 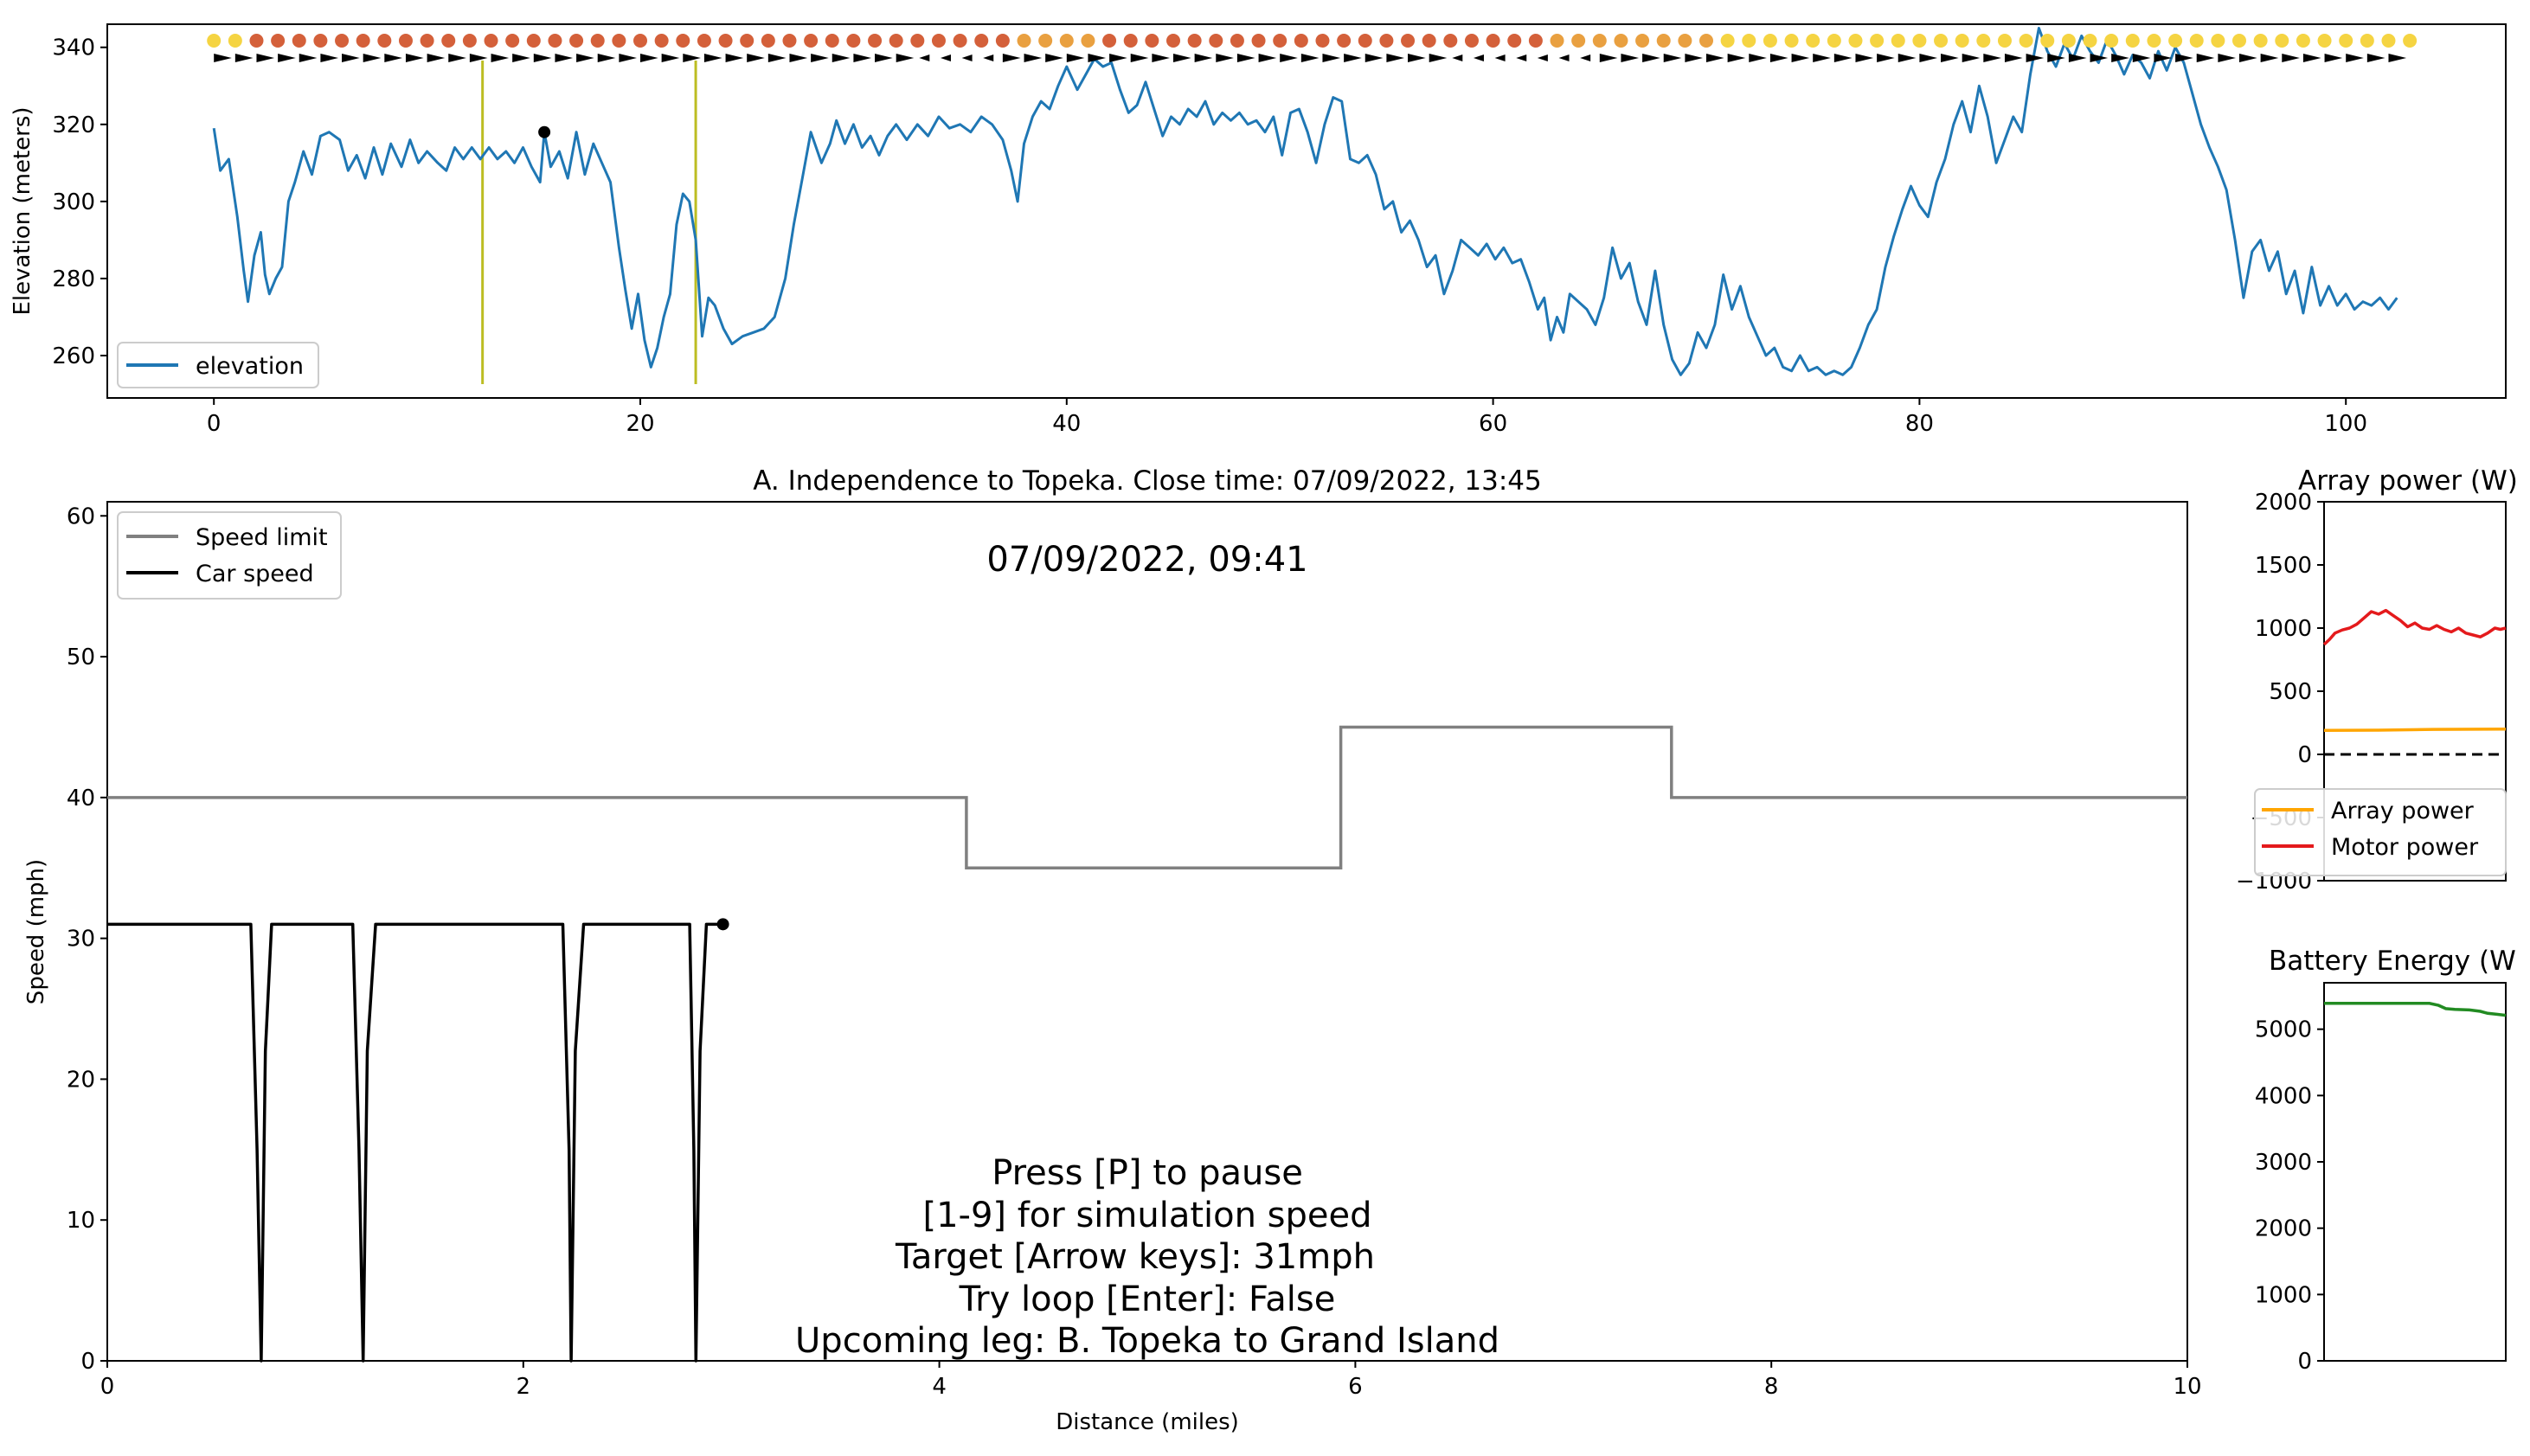 What do you see at coordinates (2408, 481) in the screenshot?
I see `power-chart-title: Array power (W)` at bounding box center [2408, 481].